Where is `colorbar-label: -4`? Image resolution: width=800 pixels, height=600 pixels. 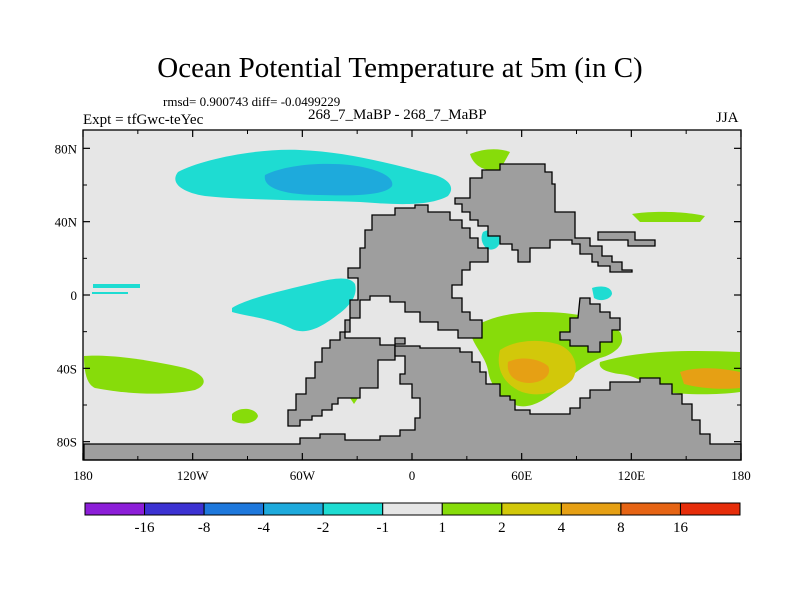
colorbar-label: -4 is located at coordinates (263, 528).